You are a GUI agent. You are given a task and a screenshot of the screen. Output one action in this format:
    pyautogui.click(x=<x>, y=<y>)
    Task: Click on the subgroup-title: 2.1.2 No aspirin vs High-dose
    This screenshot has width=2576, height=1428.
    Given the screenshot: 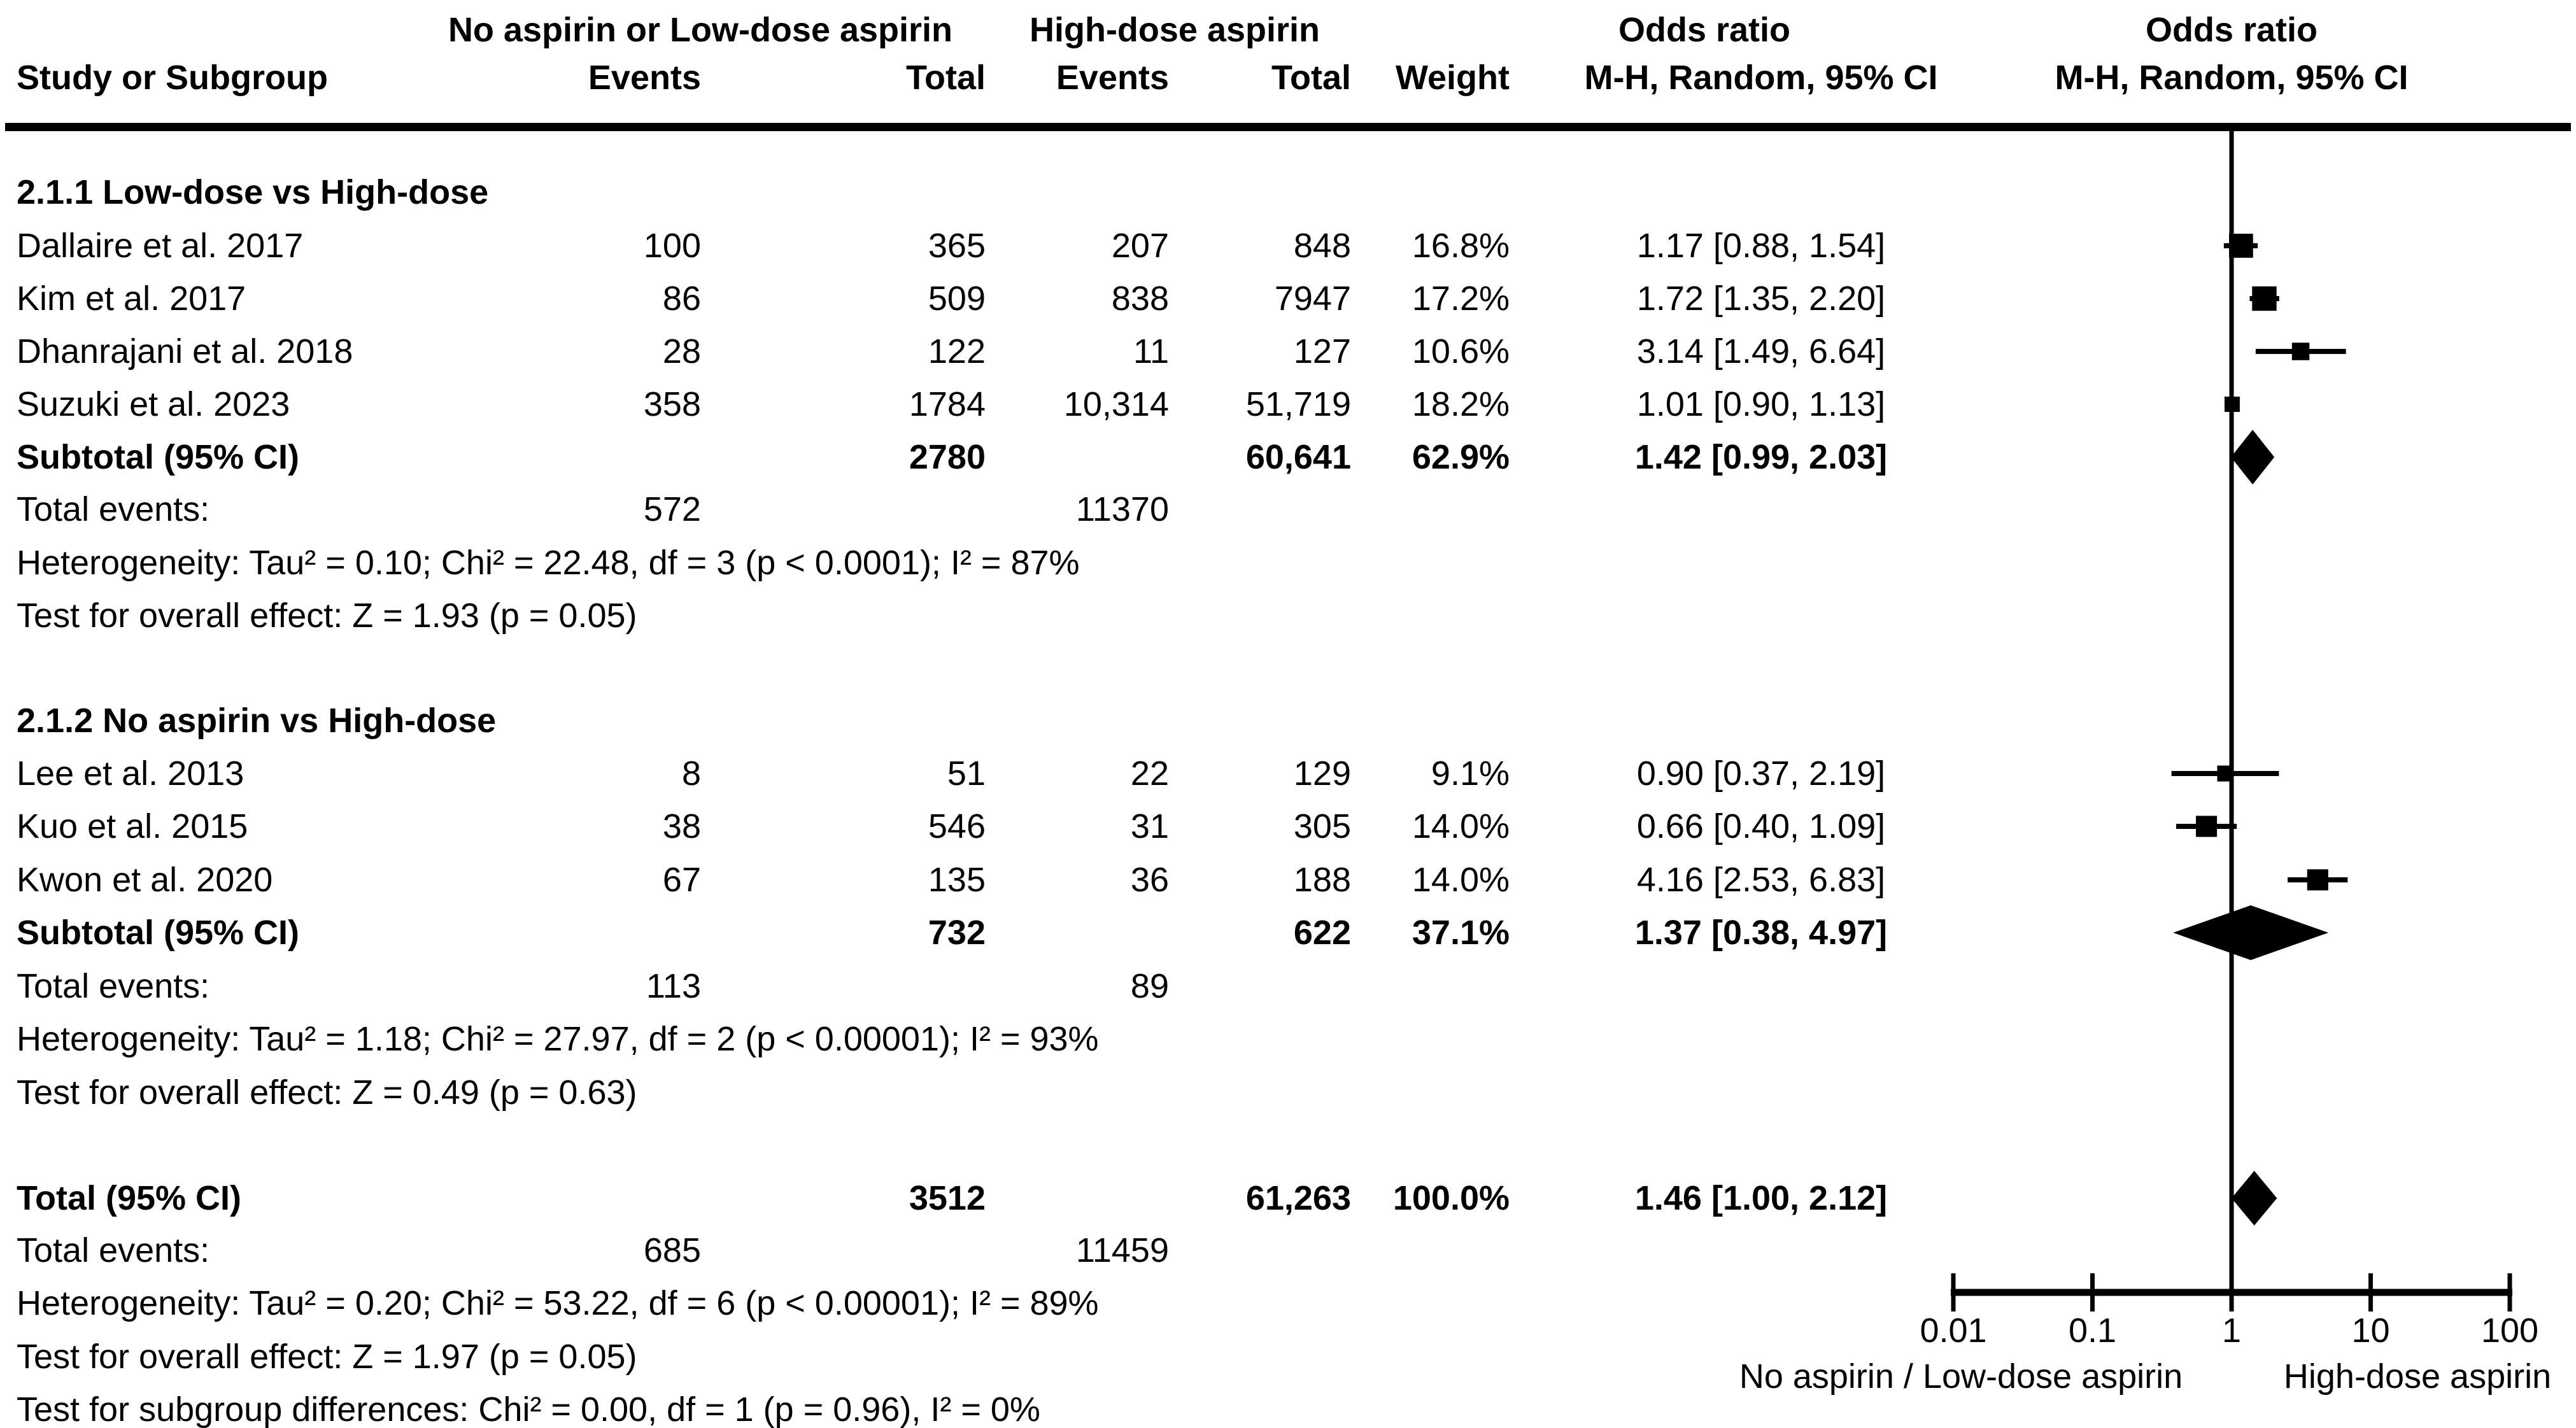 What is the action you would take?
    pyautogui.click(x=257, y=721)
    